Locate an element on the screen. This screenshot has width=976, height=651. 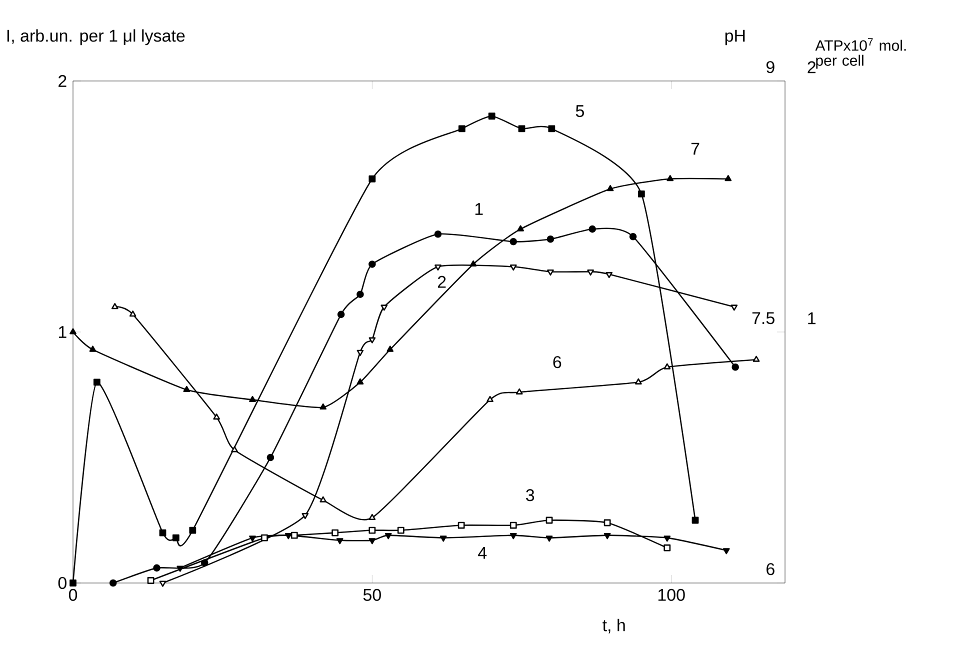
series-label: 1 is located at coordinates (479, 209).